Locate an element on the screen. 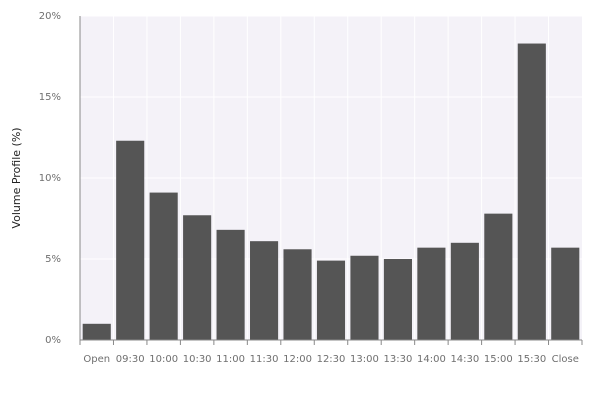 The image size is (600, 404). bar-close is located at coordinates (565, 293).